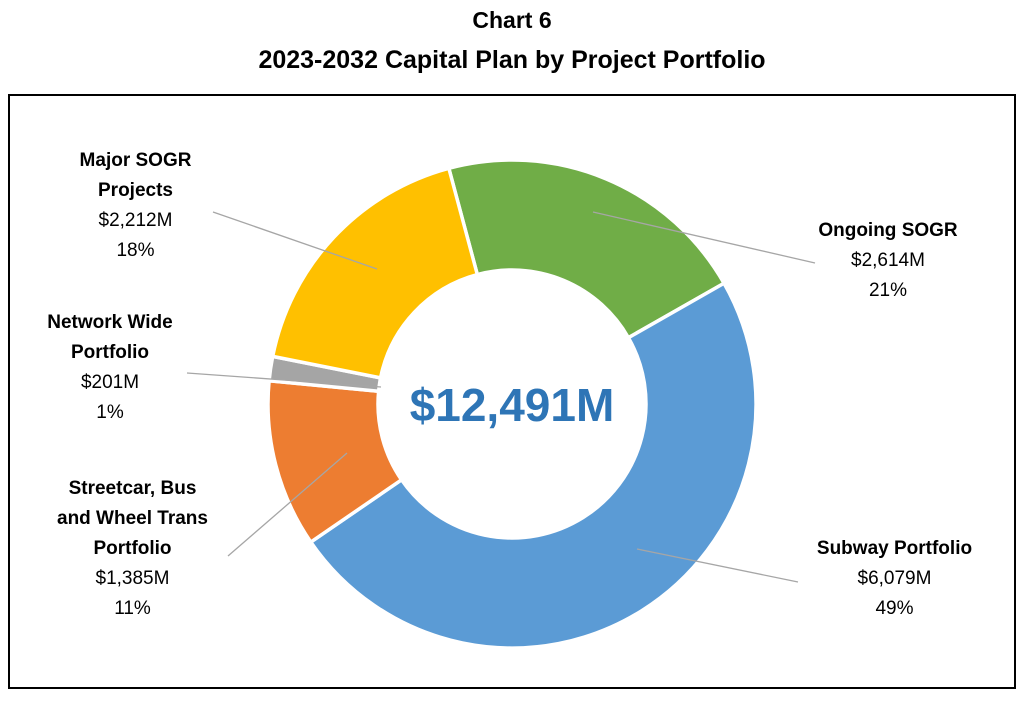 The width and height of the screenshot is (1024, 707). What do you see at coordinates (132, 518) in the screenshot?
I see `slice-name: and Wheel Trans` at bounding box center [132, 518].